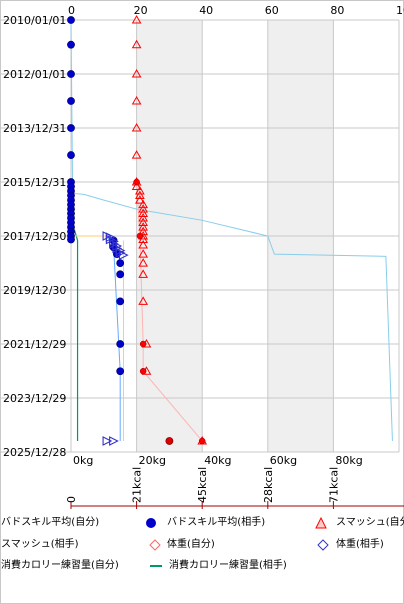 The width and height of the screenshot is (404, 604). I want to click on y-tick-label: 2015/12/31, so click(34, 182).